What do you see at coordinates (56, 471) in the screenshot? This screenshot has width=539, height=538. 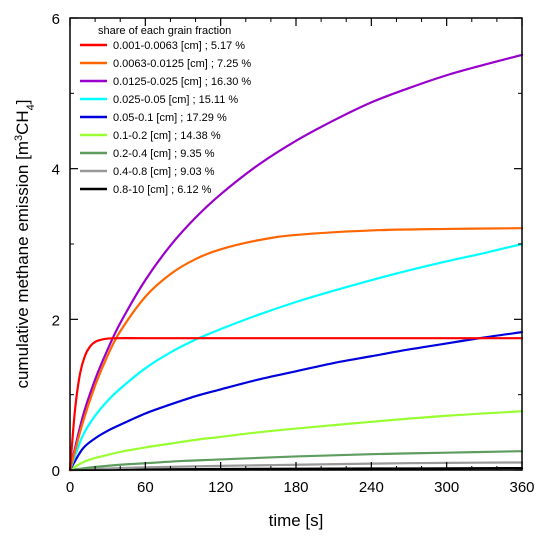 I see `y-tick-label-0: 0` at bounding box center [56, 471].